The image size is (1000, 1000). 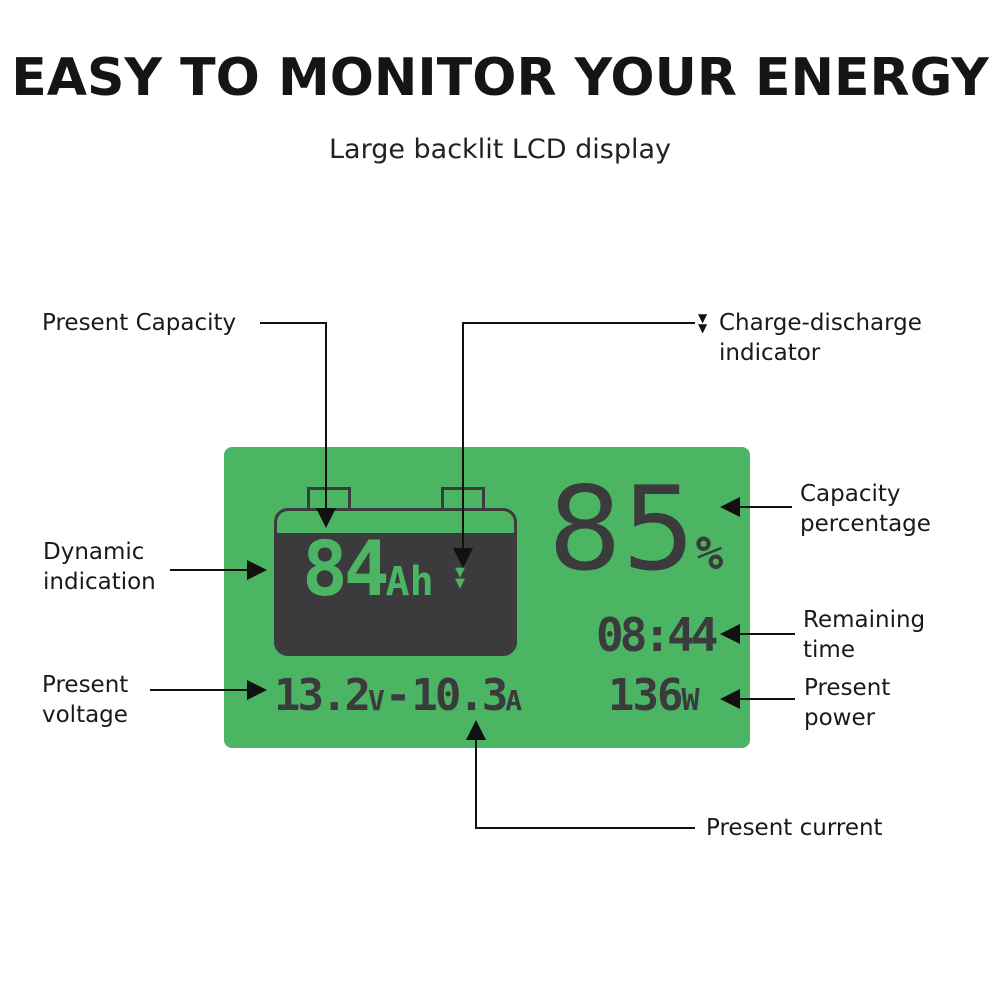 I want to click on power-value: 136, so click(x=645, y=695).